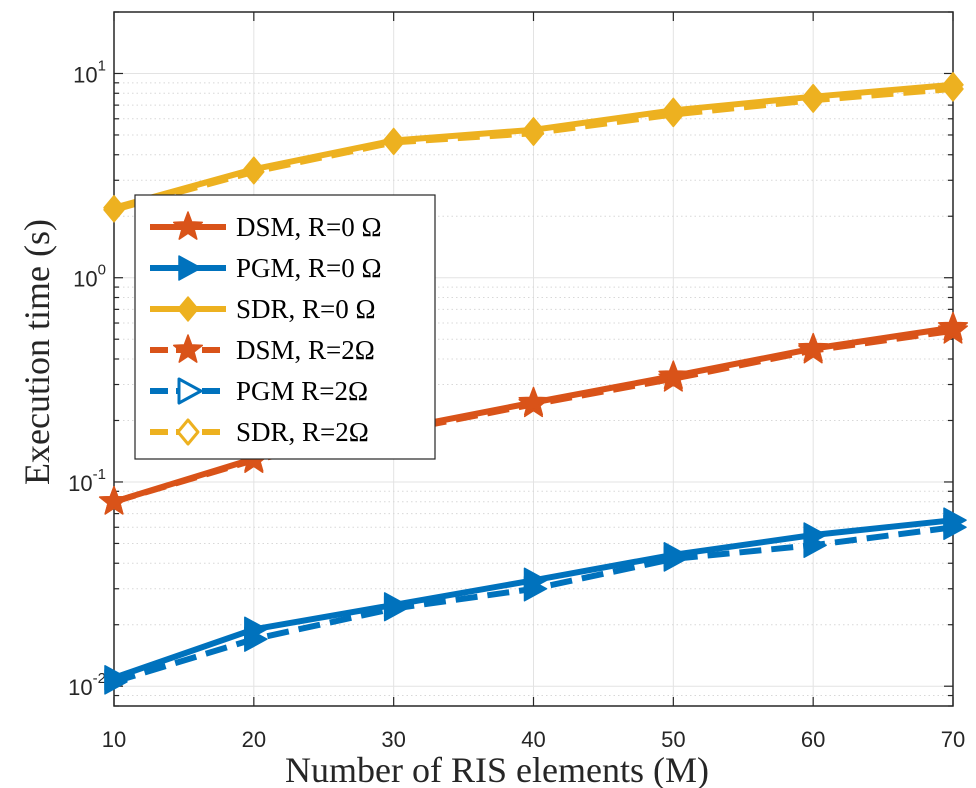 Image resolution: width=976 pixels, height=788 pixels. What do you see at coordinates (309, 268) in the screenshot?
I see `legend-label: PGM, R=0 Ω` at bounding box center [309, 268].